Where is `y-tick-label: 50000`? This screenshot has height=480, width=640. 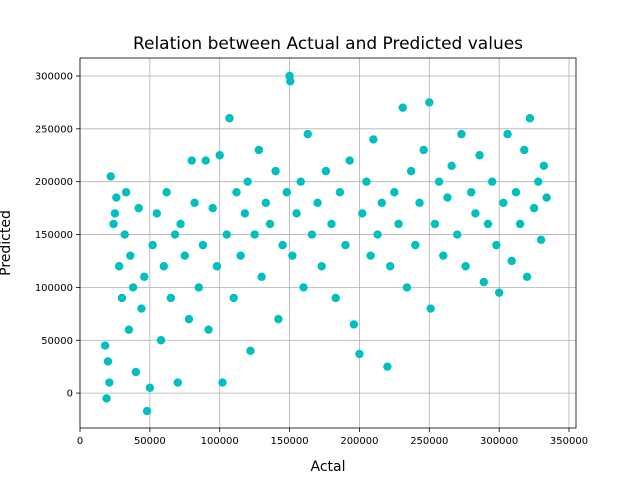 y-tick-label: 50000 is located at coordinates (57, 341).